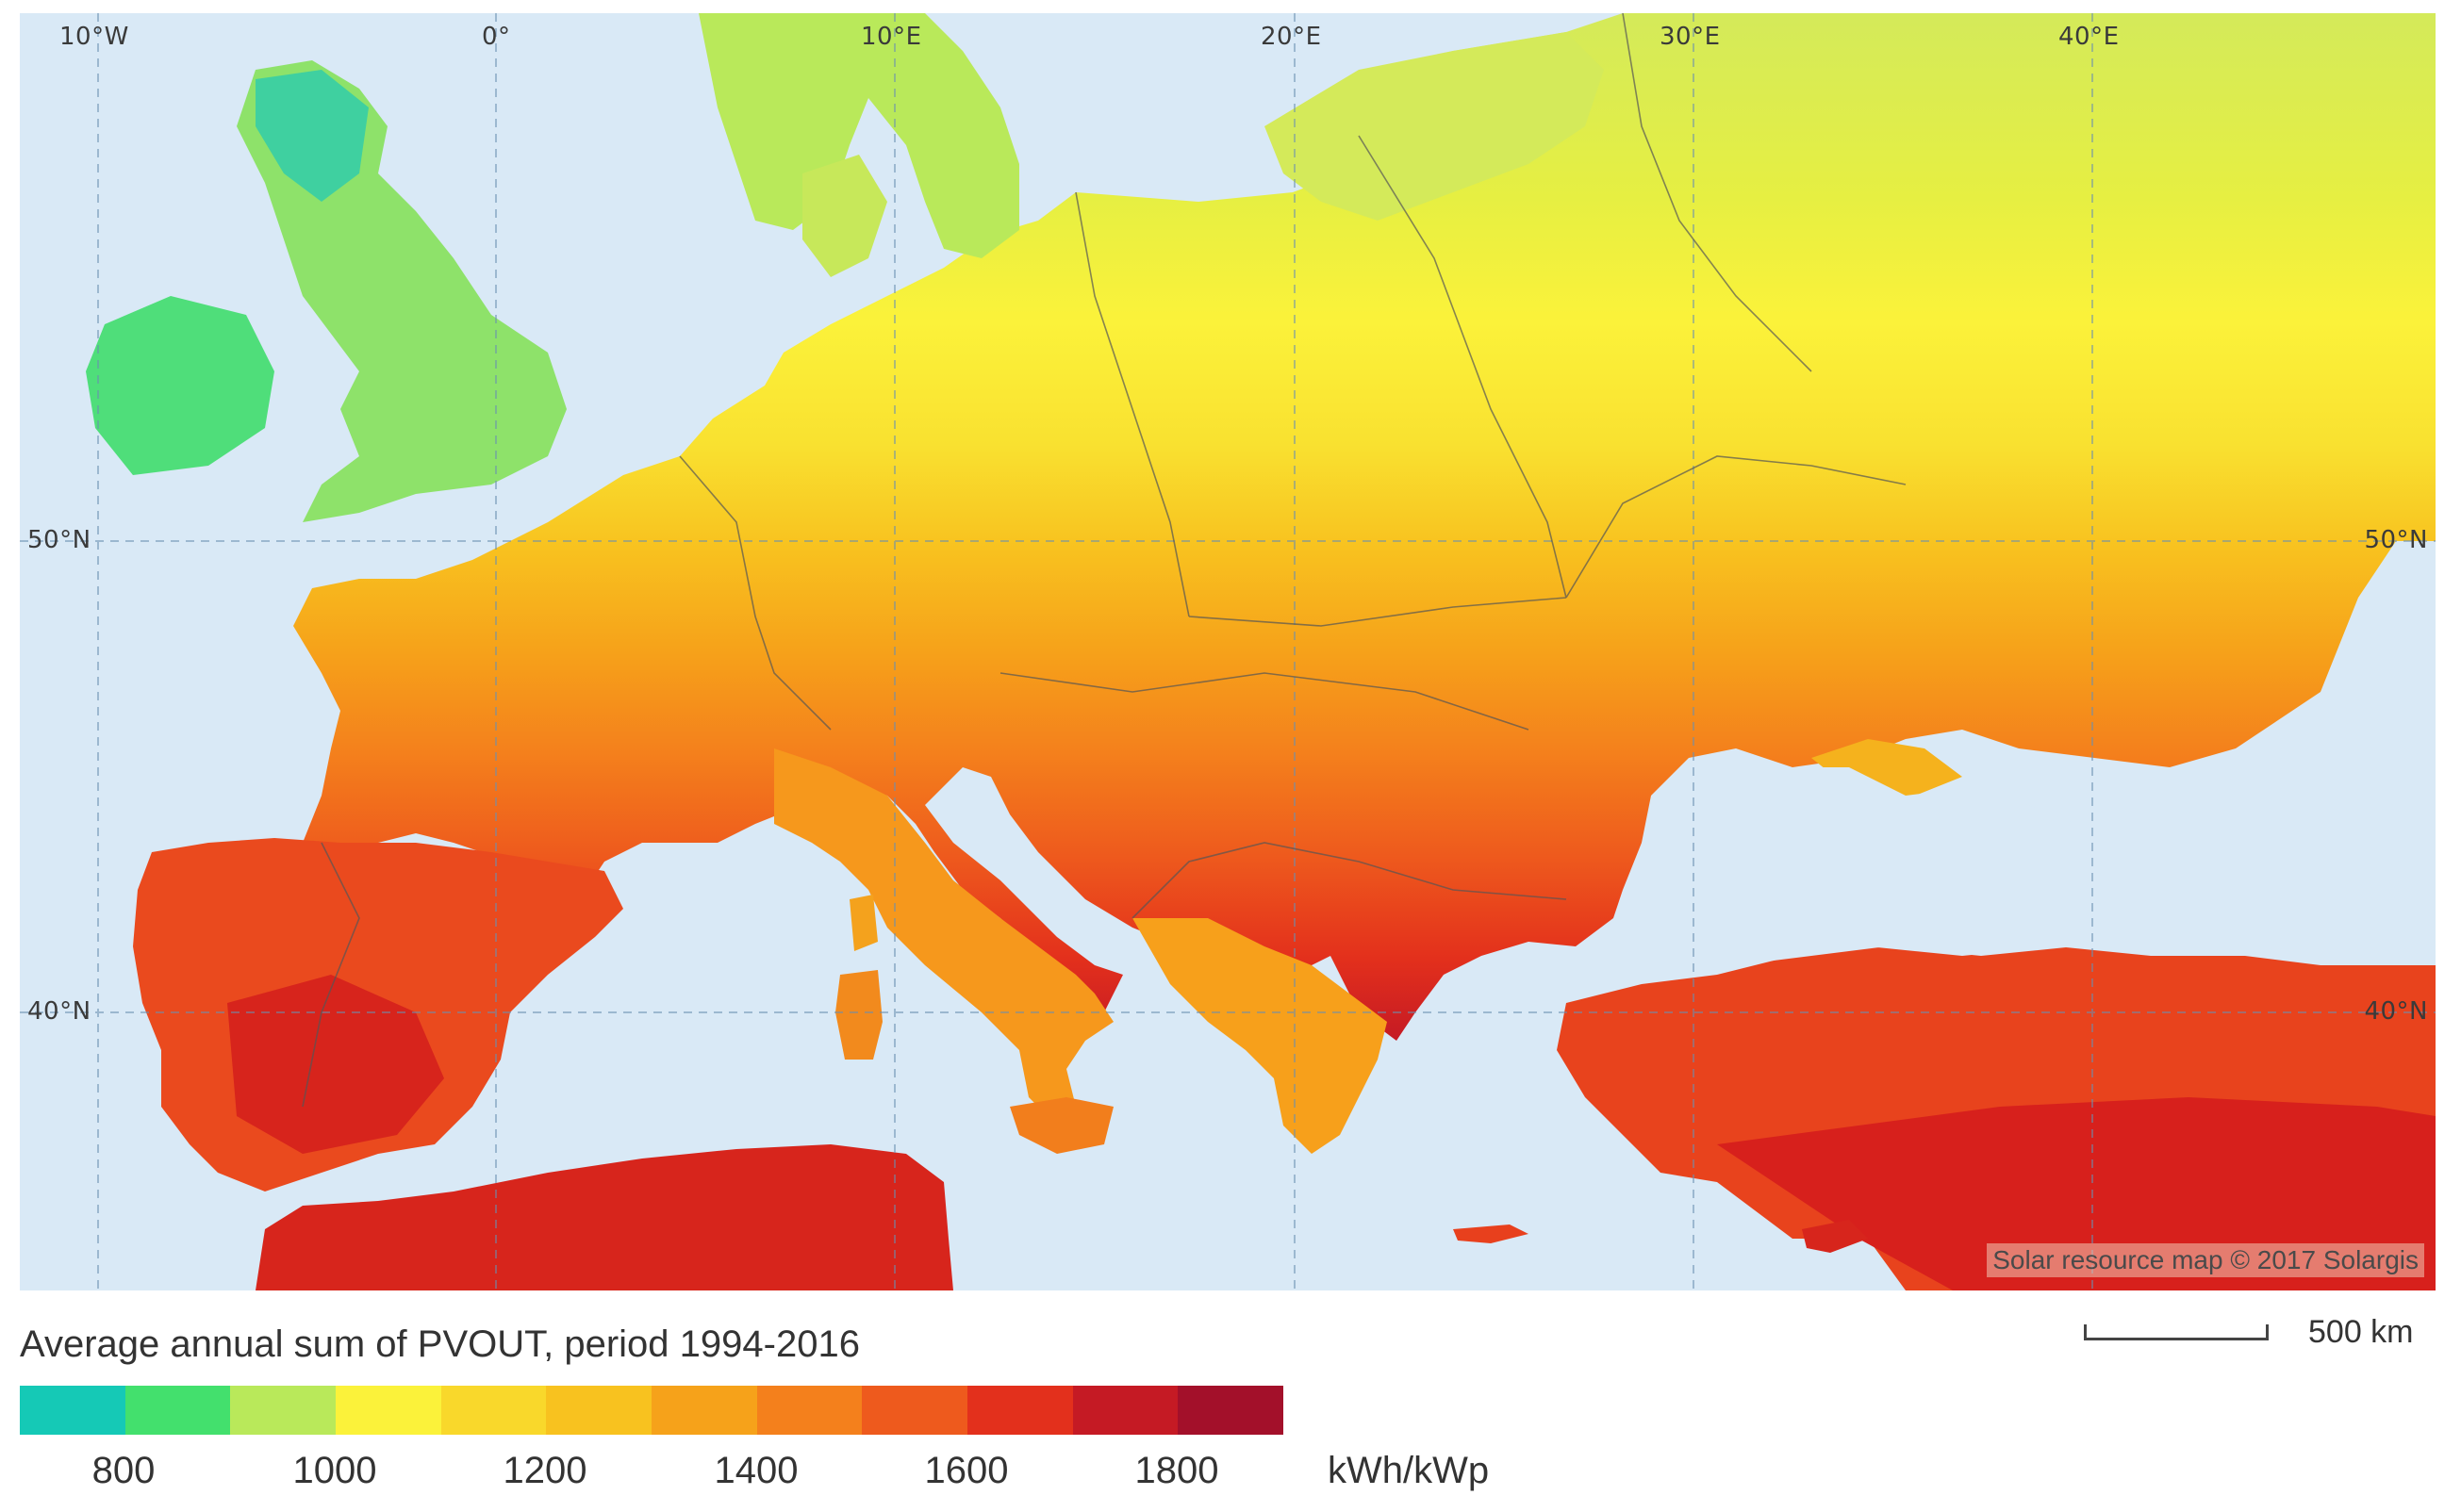 Image resolution: width=2461 pixels, height=1512 pixels. What do you see at coordinates (180, 385) in the screenshot?
I see `ireland` at bounding box center [180, 385].